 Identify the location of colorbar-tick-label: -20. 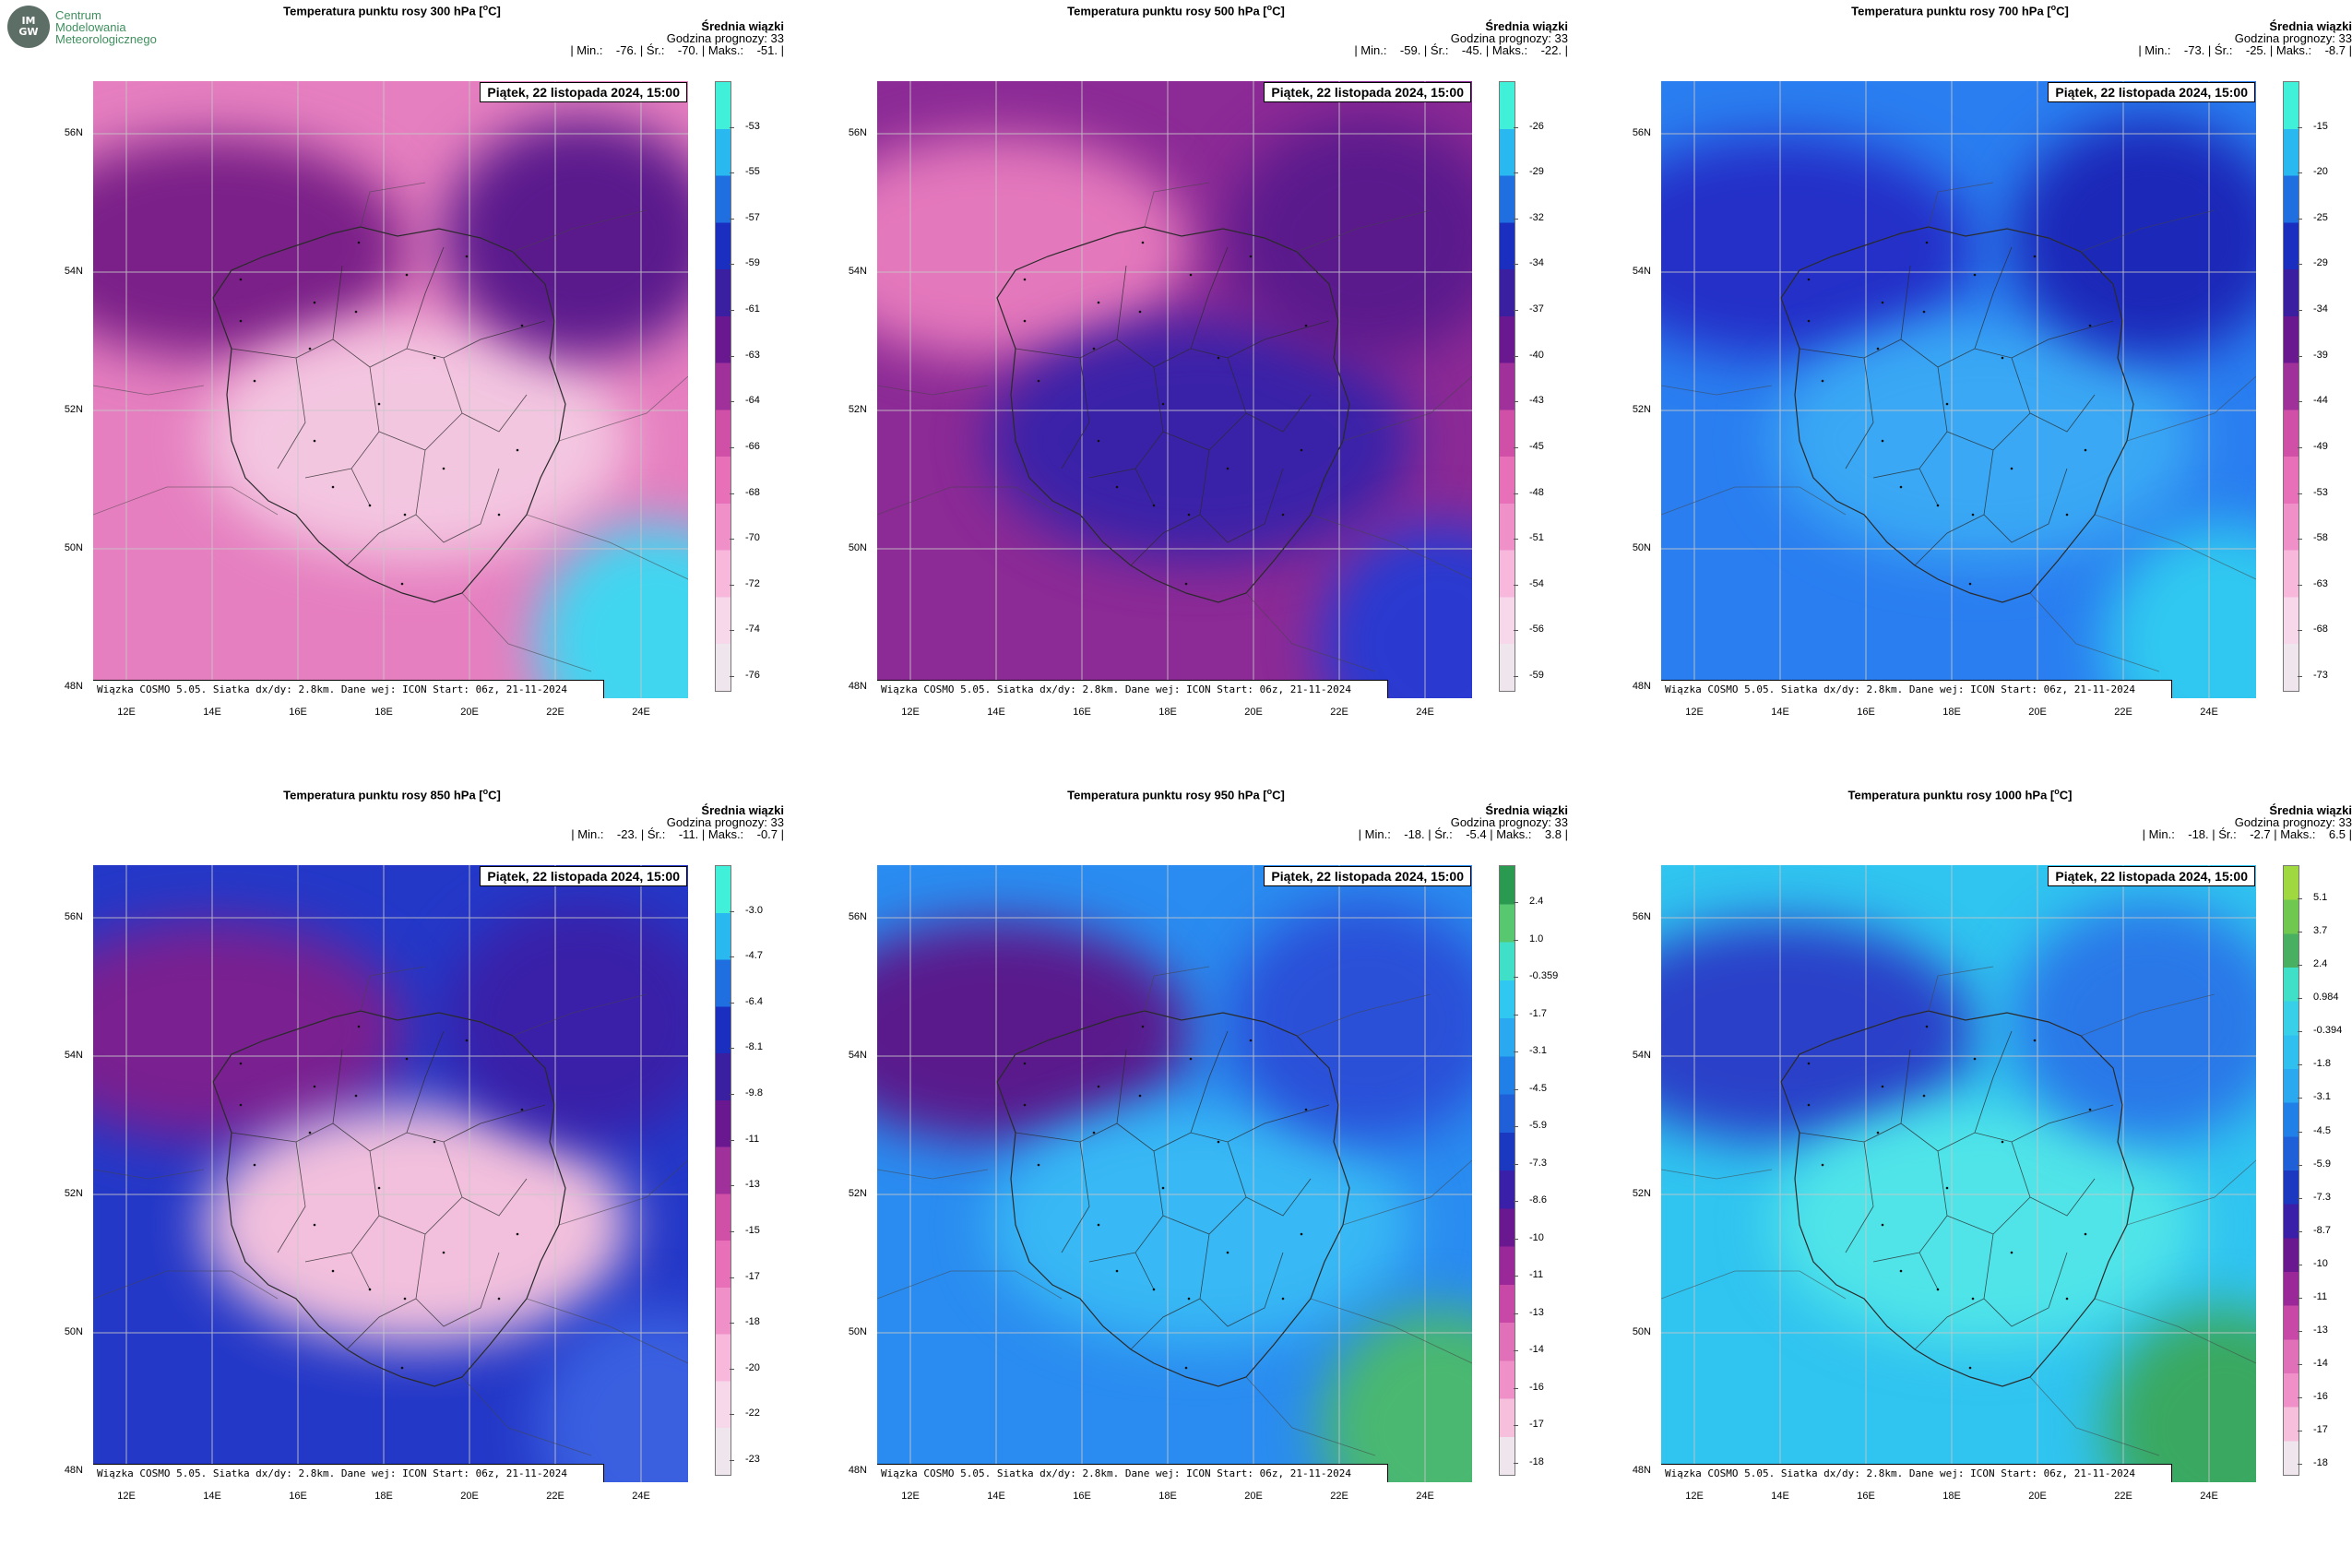
(752, 1367).